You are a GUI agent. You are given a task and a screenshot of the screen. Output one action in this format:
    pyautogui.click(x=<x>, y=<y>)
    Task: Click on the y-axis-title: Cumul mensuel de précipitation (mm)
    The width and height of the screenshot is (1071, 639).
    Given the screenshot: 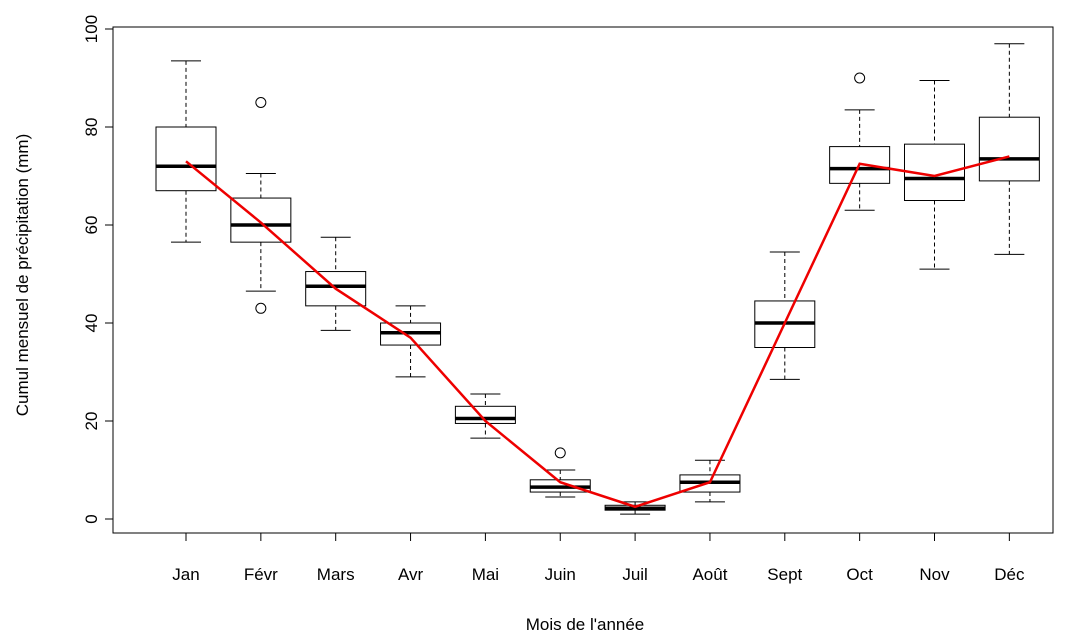 What is the action you would take?
    pyautogui.click(x=22, y=275)
    